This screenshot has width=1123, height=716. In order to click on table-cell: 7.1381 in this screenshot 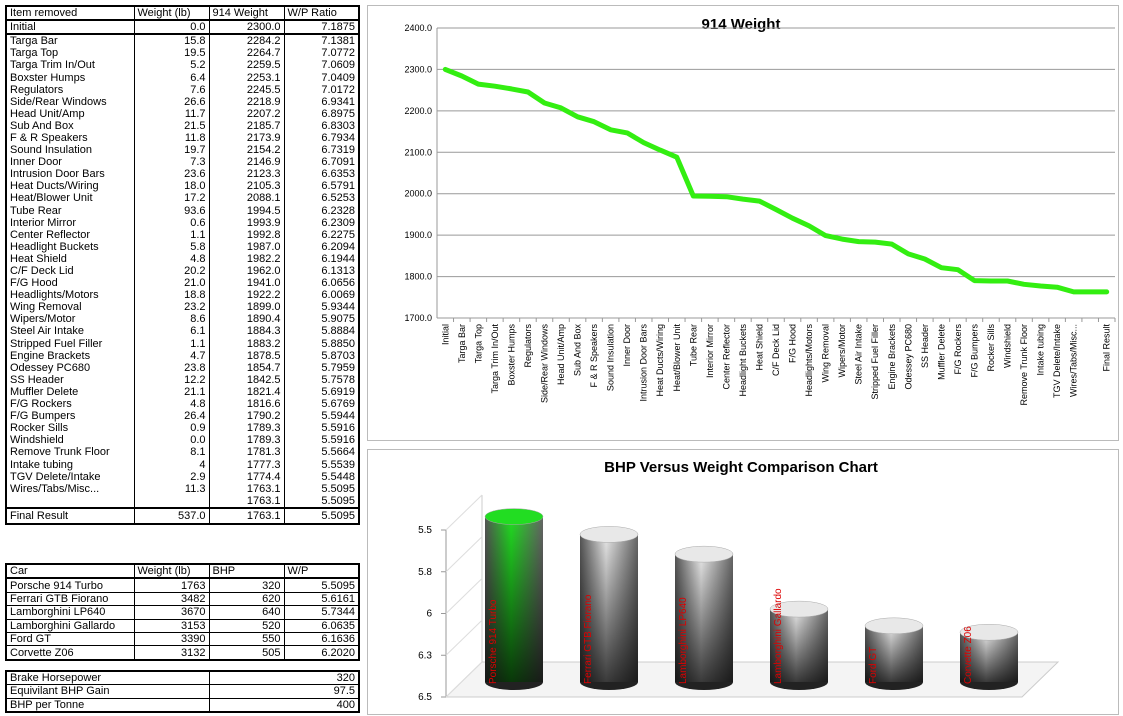, I will do `click(321, 41)`.